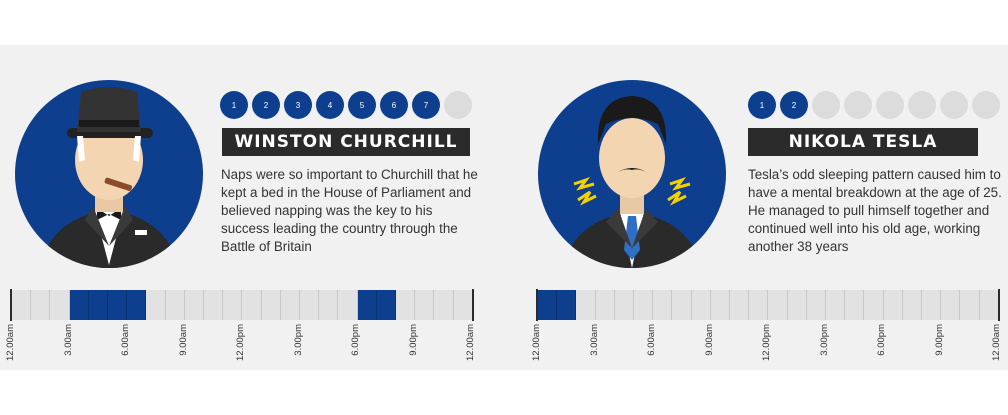  Describe the element at coordinates (68, 340) in the screenshot. I see `churchill-time-tick: 3.00am` at that location.